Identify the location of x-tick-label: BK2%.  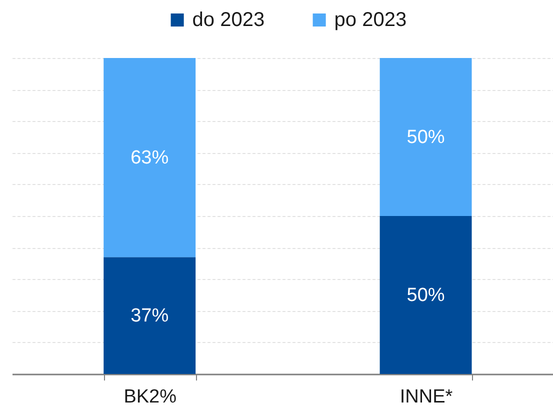
(150, 397).